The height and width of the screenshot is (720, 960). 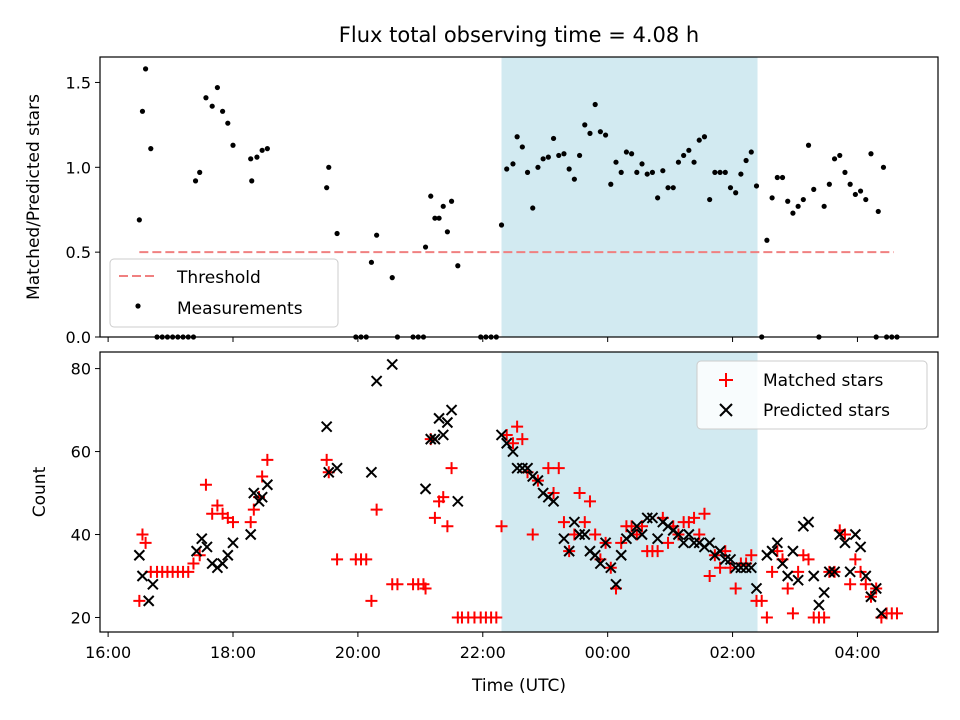 I want to click on top-y-axis-label: Matched/Predicted stars, so click(x=34, y=197).